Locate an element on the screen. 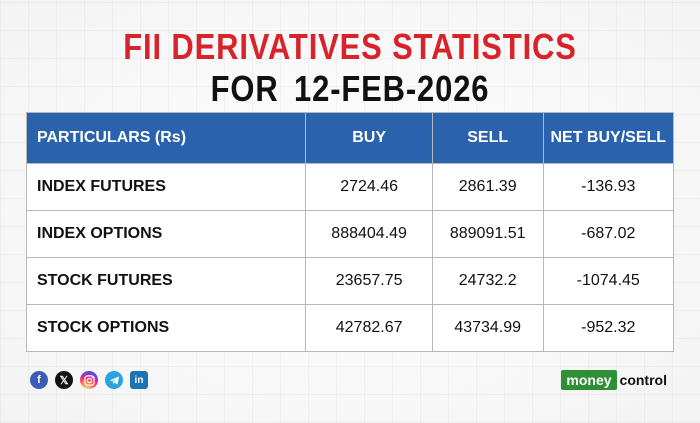 Image resolution: width=700 pixels, height=423 pixels. brand-control: control is located at coordinates (643, 380).